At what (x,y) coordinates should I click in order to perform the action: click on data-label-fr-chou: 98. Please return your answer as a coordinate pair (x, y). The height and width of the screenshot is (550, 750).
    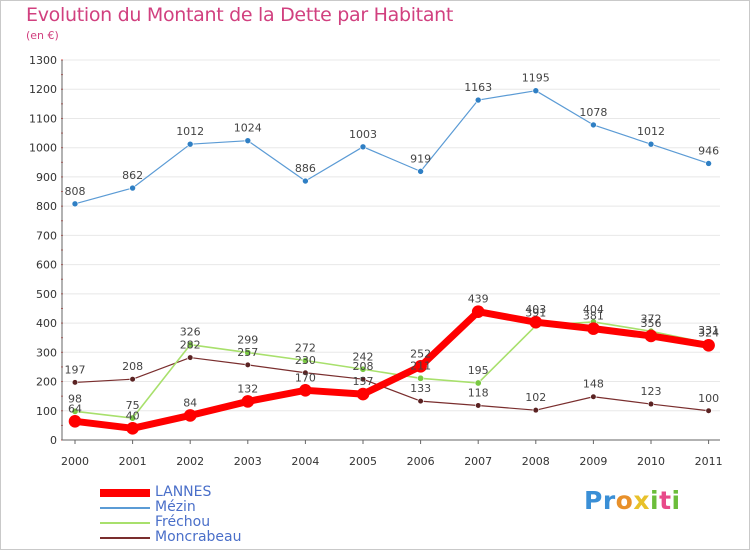
    Looking at the image, I should click on (75, 398).